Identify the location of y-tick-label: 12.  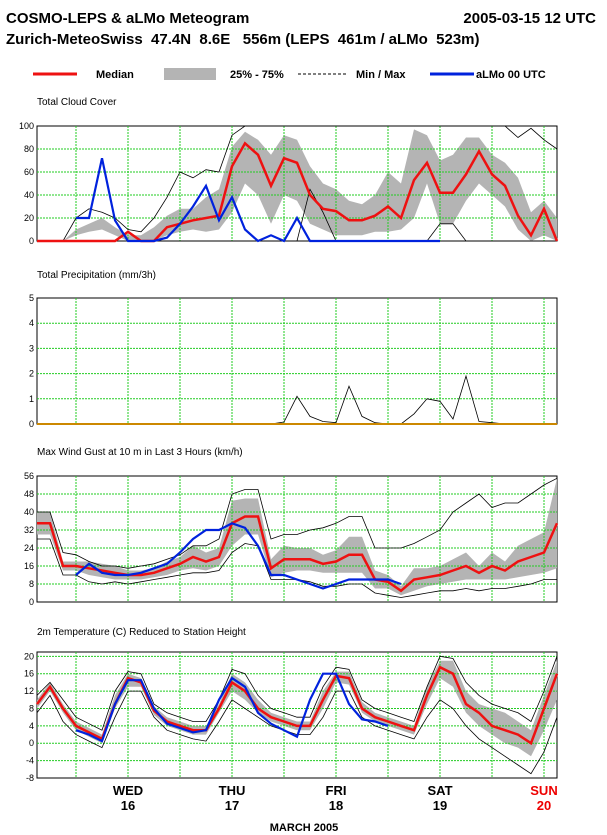
(29, 691).